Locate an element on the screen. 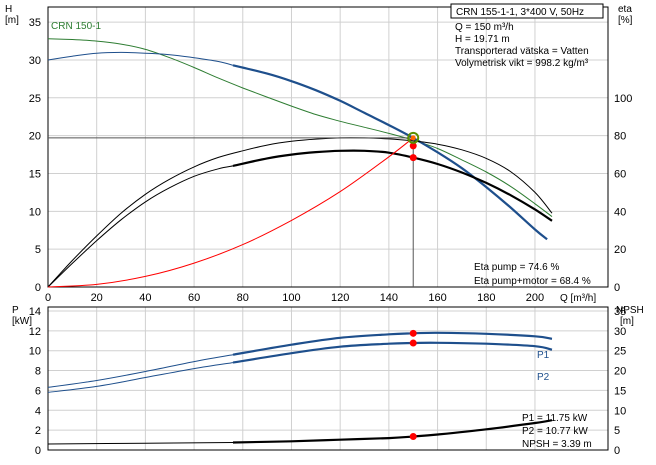 The image size is (656, 465). duty-eta-pump-point is located at coordinates (413, 146).